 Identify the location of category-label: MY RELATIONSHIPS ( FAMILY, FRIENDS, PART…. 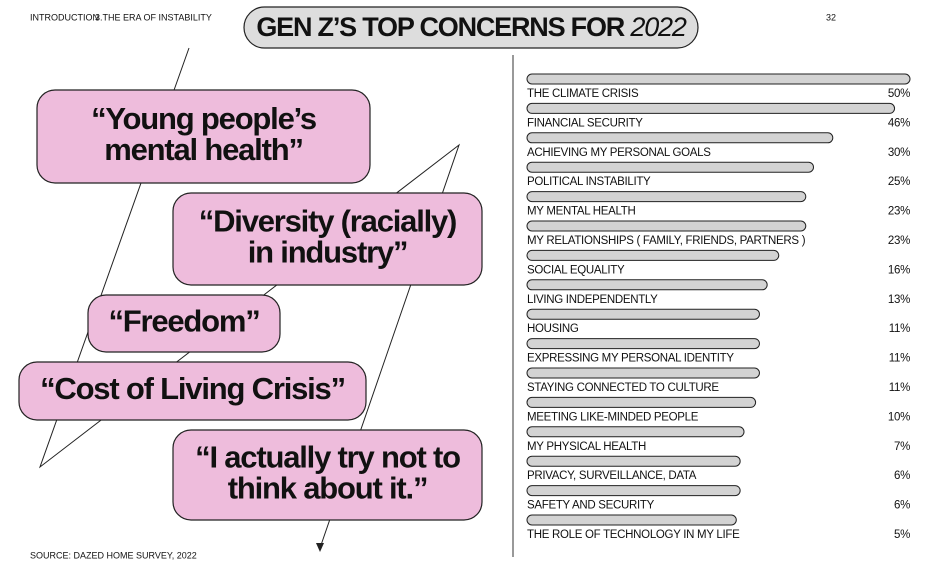
(666, 241).